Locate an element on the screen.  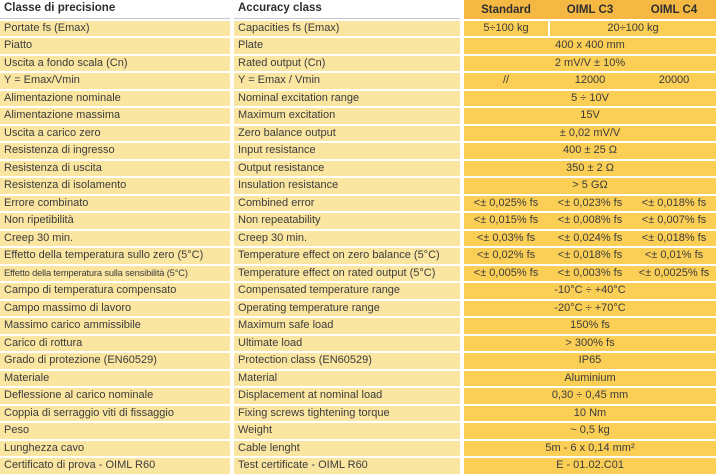
value-oiml-c3: <± 0,008% fs is located at coordinates (590, 221).